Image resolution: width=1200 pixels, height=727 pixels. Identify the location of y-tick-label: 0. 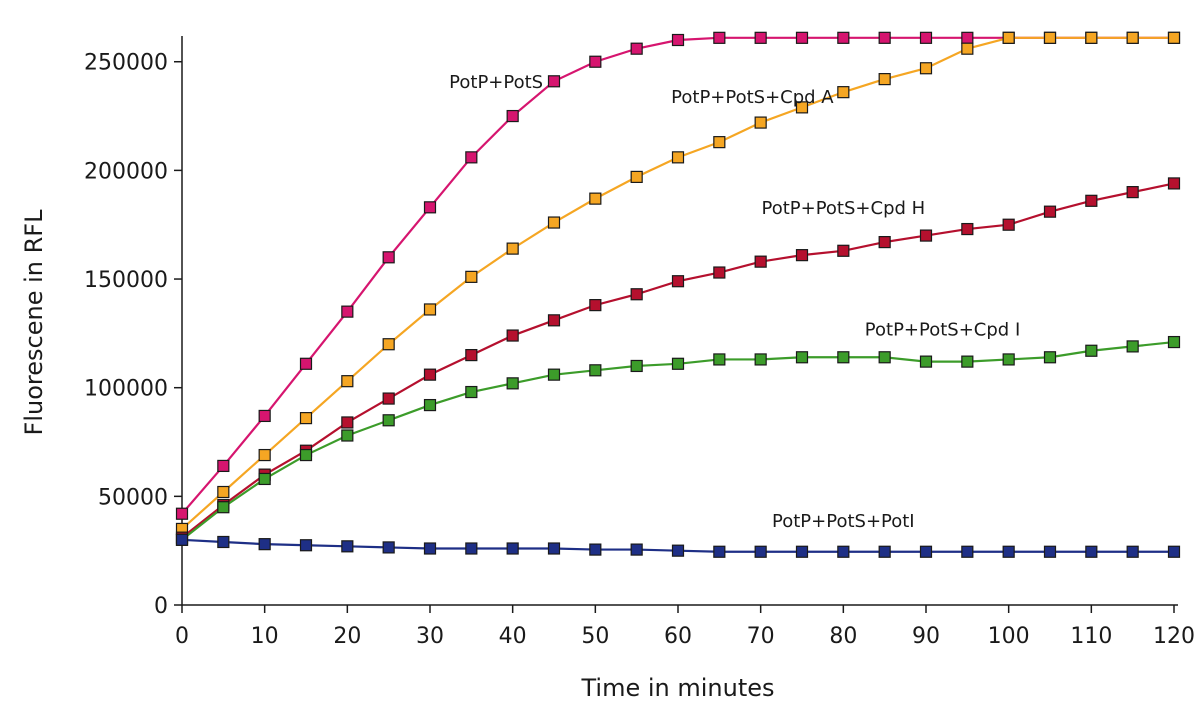
(161, 606).